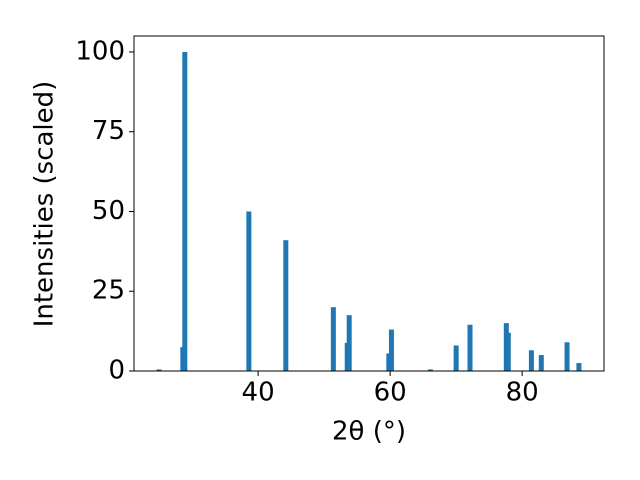  Describe the element at coordinates (100, 51) in the screenshot. I see `y-tick-label: 100` at that location.